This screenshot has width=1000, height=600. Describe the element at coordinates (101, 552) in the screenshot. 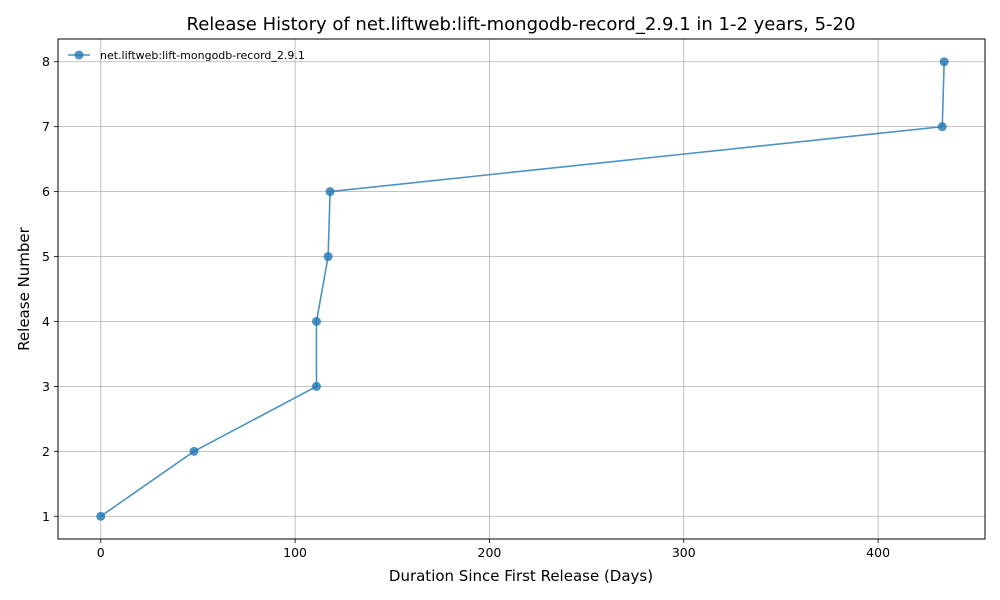

I see `x-tick-label: 0` at that location.